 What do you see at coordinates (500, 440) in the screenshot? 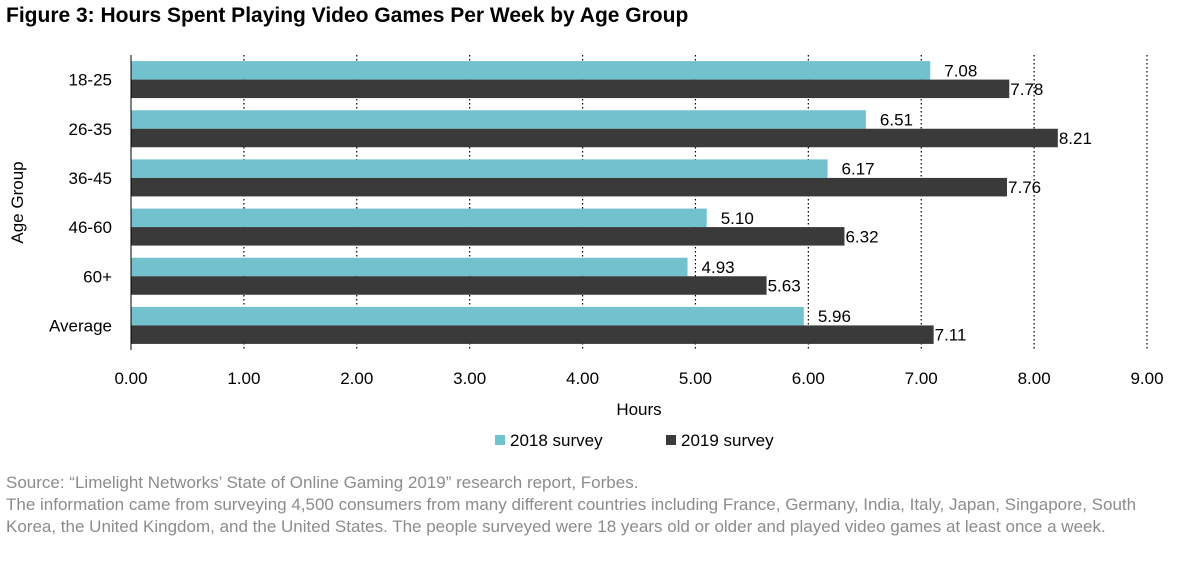
I see `legend-swatch-2018` at bounding box center [500, 440].